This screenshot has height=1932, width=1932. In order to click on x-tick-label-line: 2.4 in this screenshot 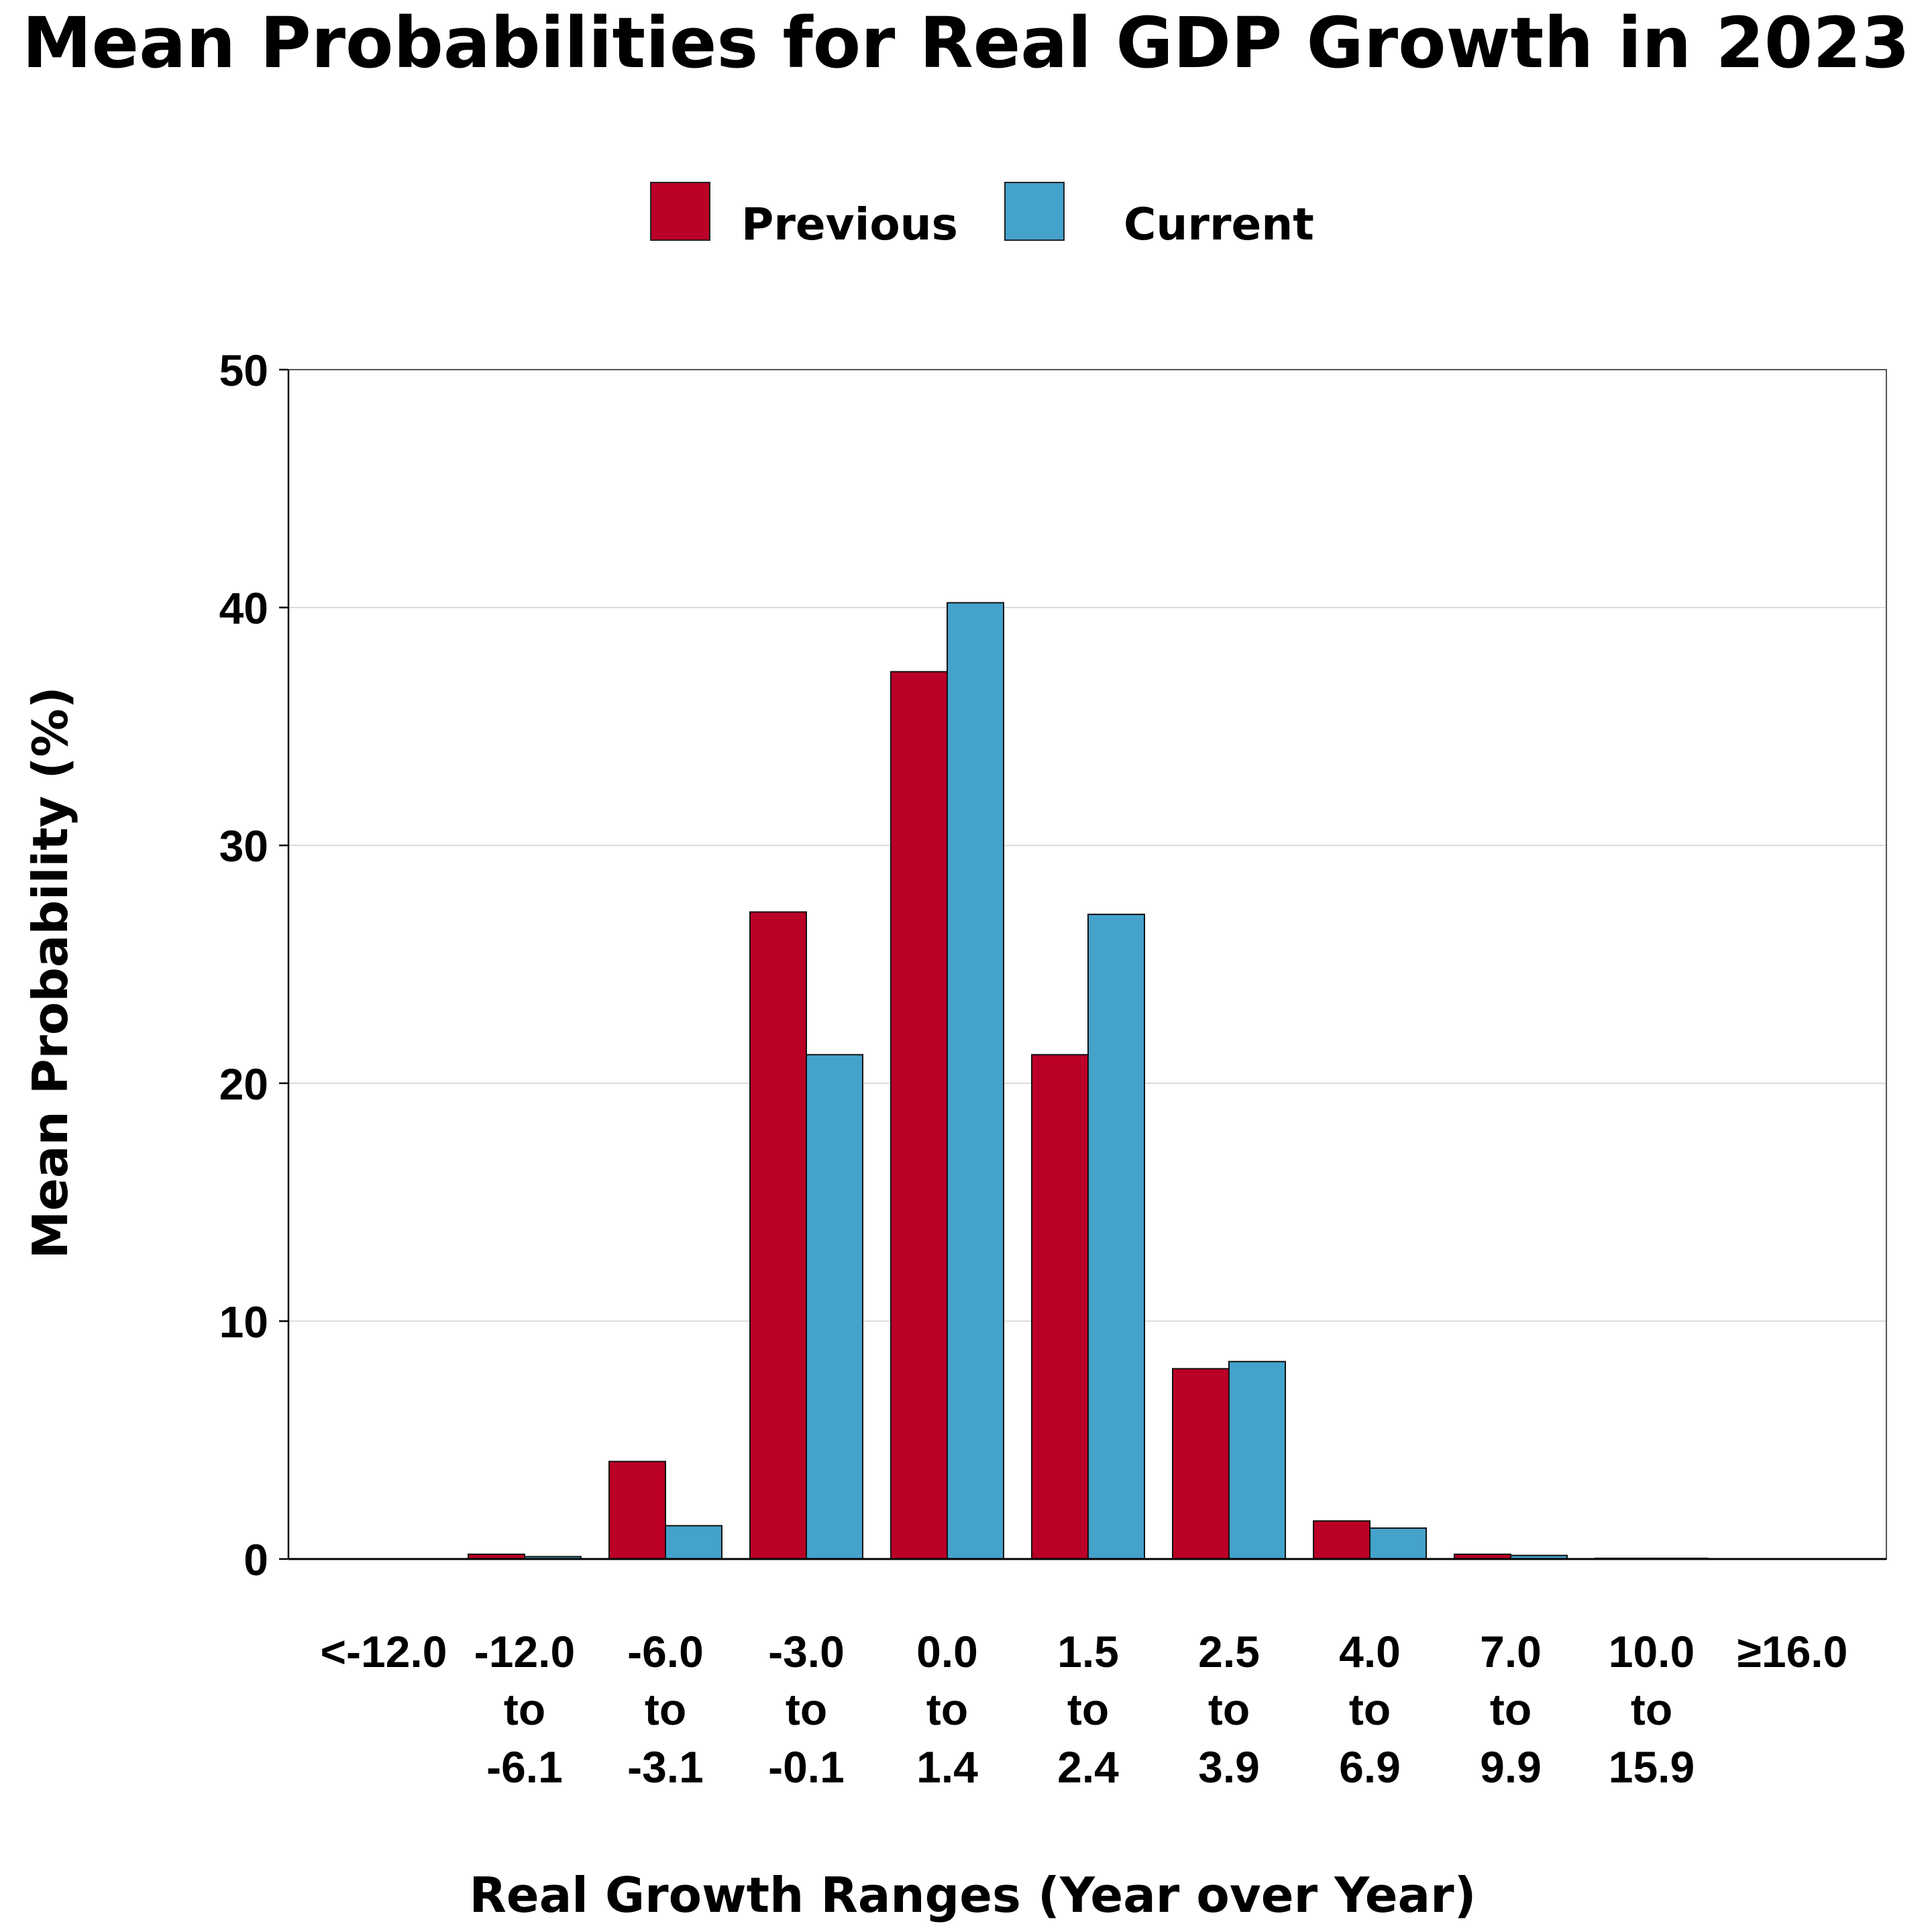, I will do `click(1088, 1767)`.